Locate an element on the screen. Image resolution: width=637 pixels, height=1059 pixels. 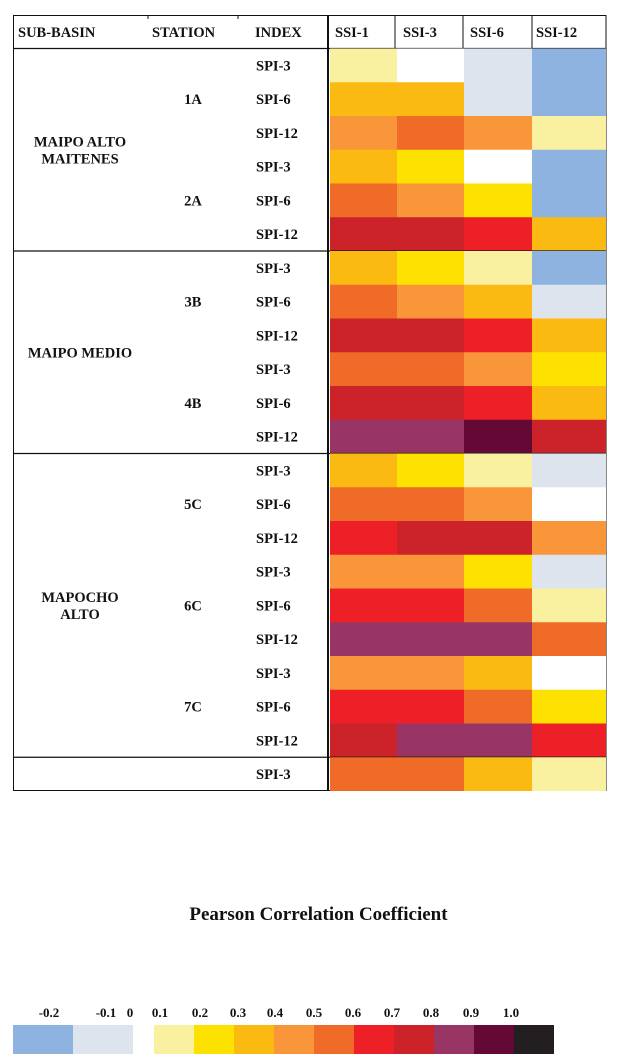
legend-tick-label: 0.6 is located at coordinates (353, 1012).